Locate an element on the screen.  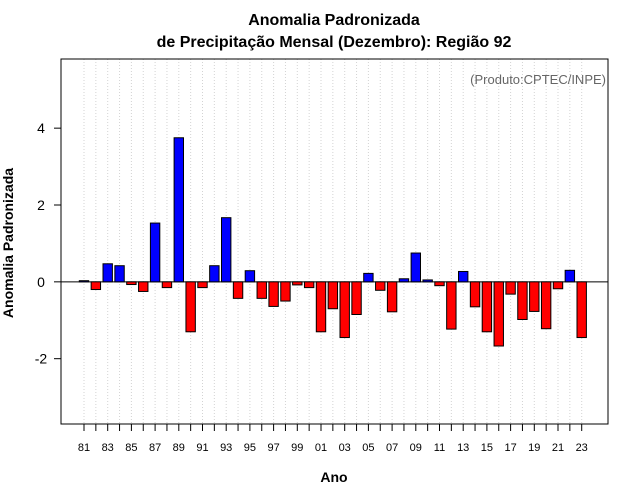
x-tick-label: 23 is located at coordinates (582, 448).